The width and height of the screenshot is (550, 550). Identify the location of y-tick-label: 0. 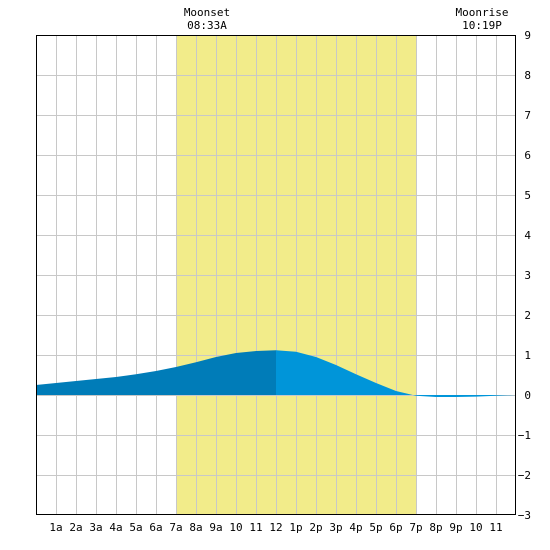
(527, 395).